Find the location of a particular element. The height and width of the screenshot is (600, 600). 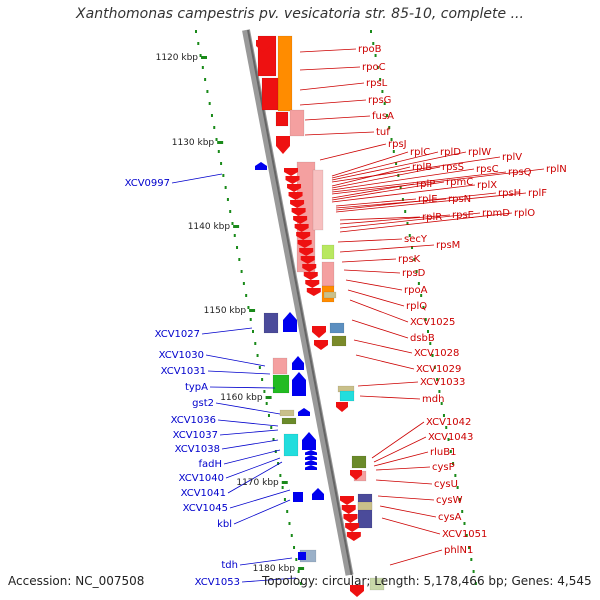

leader-line-mdh is located at coordinates (390, 397).